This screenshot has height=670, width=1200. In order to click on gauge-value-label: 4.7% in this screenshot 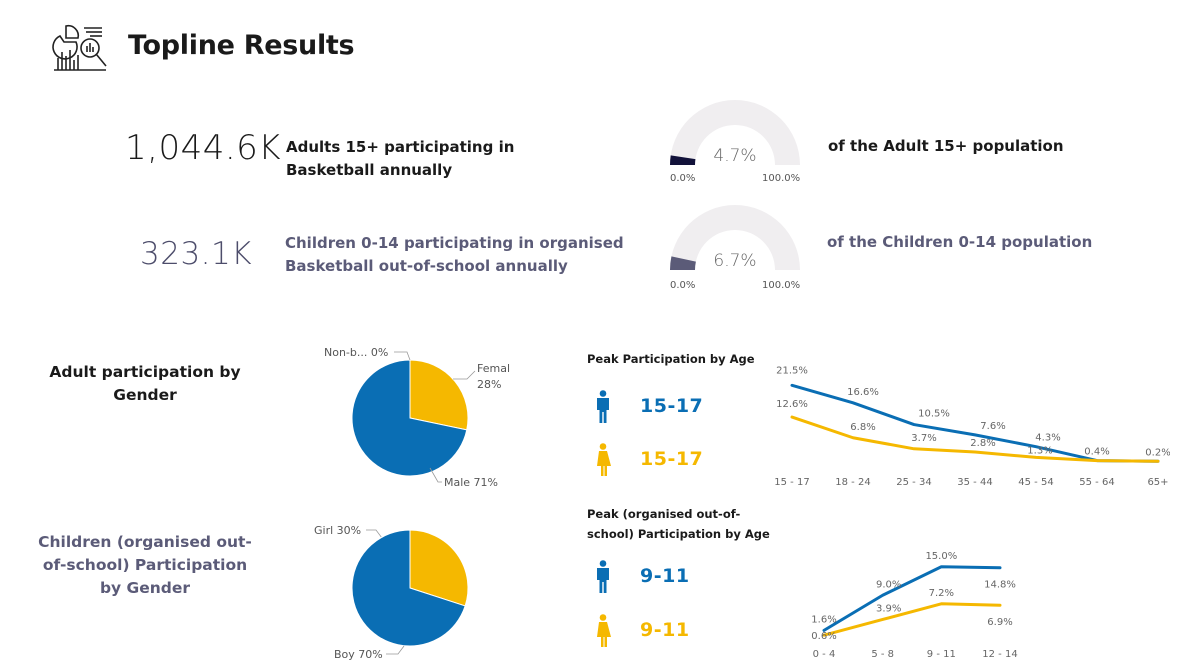, I will do `click(734, 156)`.